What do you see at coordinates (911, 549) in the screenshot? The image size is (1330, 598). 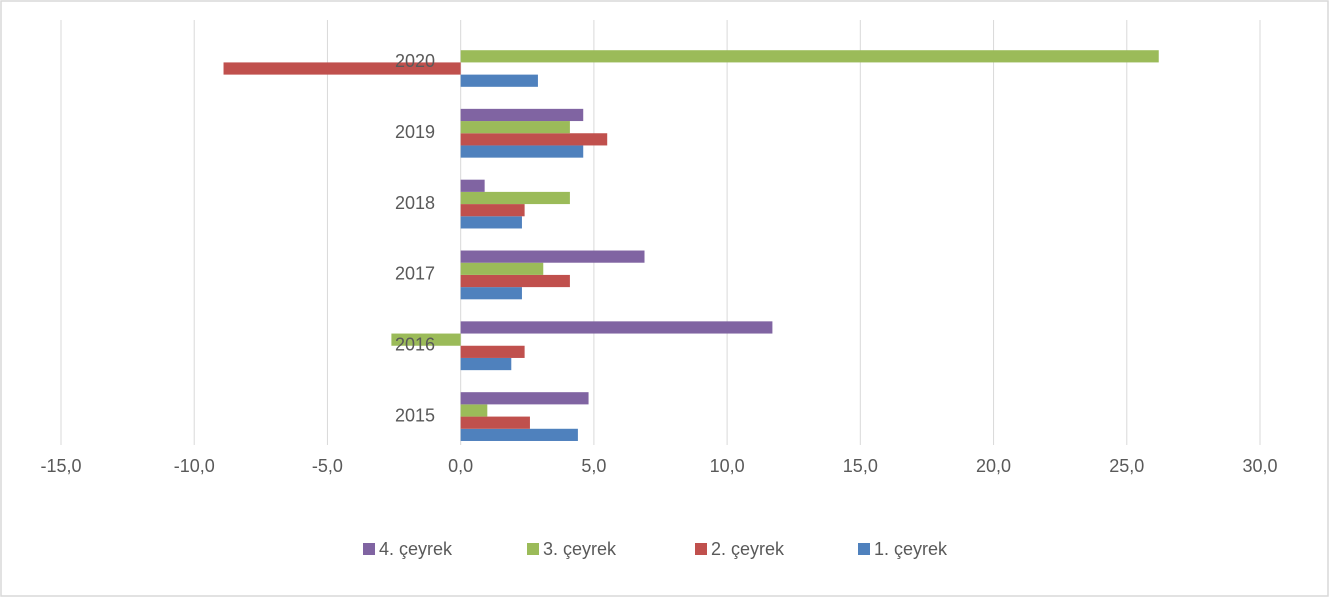 I see `legend-label: 1. çeyrek` at bounding box center [911, 549].